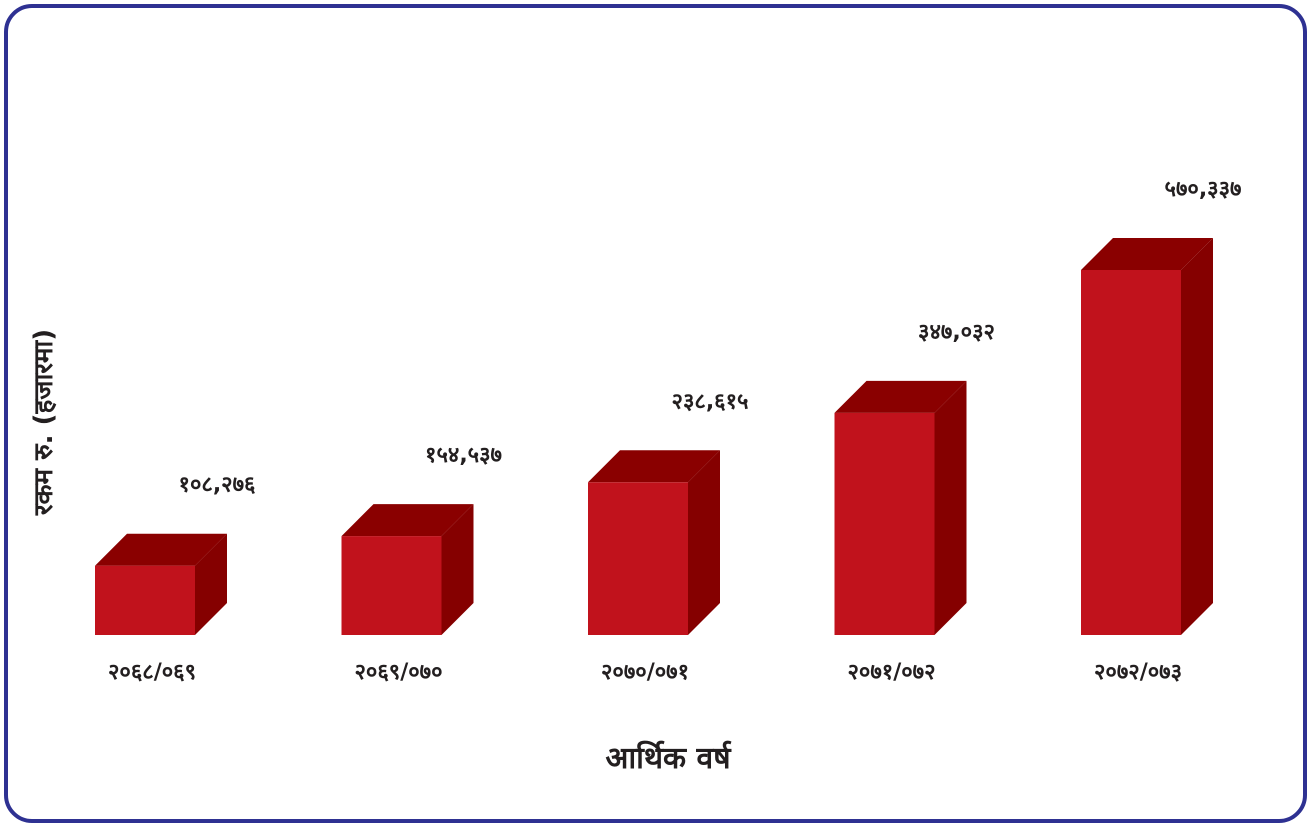  What do you see at coordinates (710, 401) in the screenshot?
I see `value-label: २३८,६१५` at bounding box center [710, 401].